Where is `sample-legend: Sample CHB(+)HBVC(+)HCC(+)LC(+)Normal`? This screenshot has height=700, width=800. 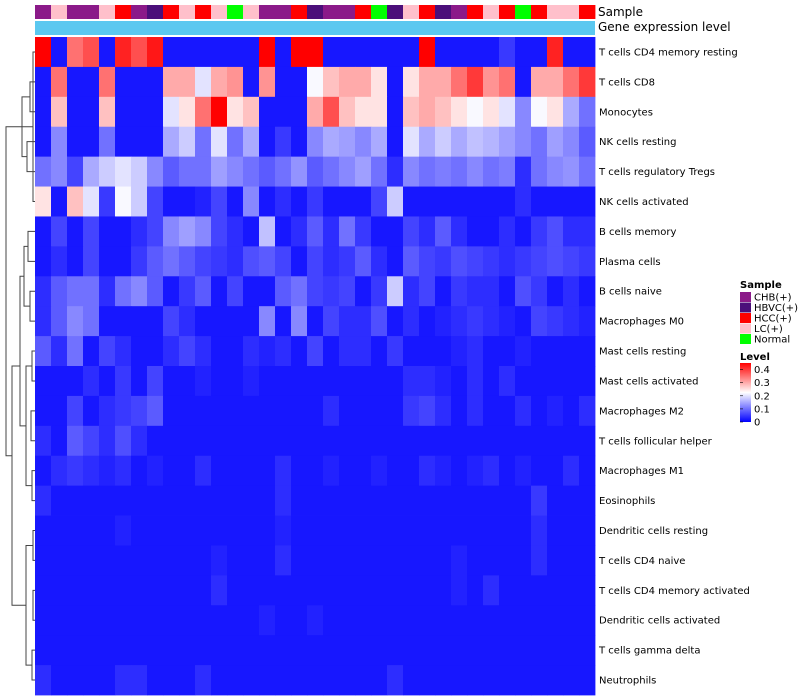
sample-legend: Sample CHB(+)HBVC(+)HCC(+)LC(+)Normal is located at coordinates (769, 313).